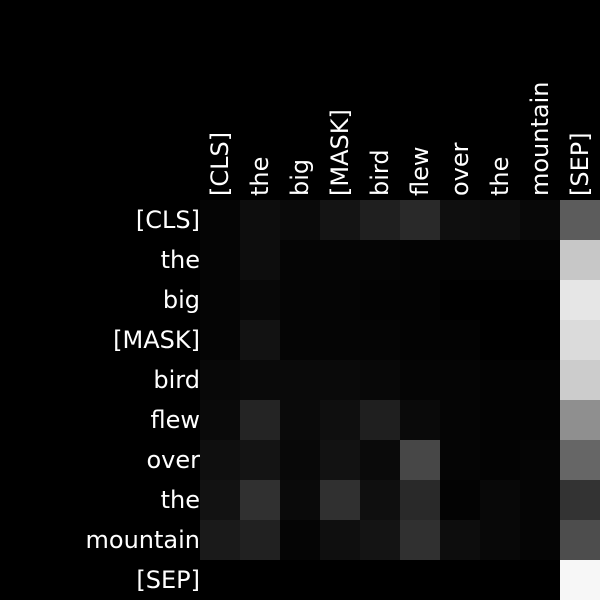 The width and height of the screenshot is (600, 600). I want to click on y-tick-label: big, so click(181, 300).